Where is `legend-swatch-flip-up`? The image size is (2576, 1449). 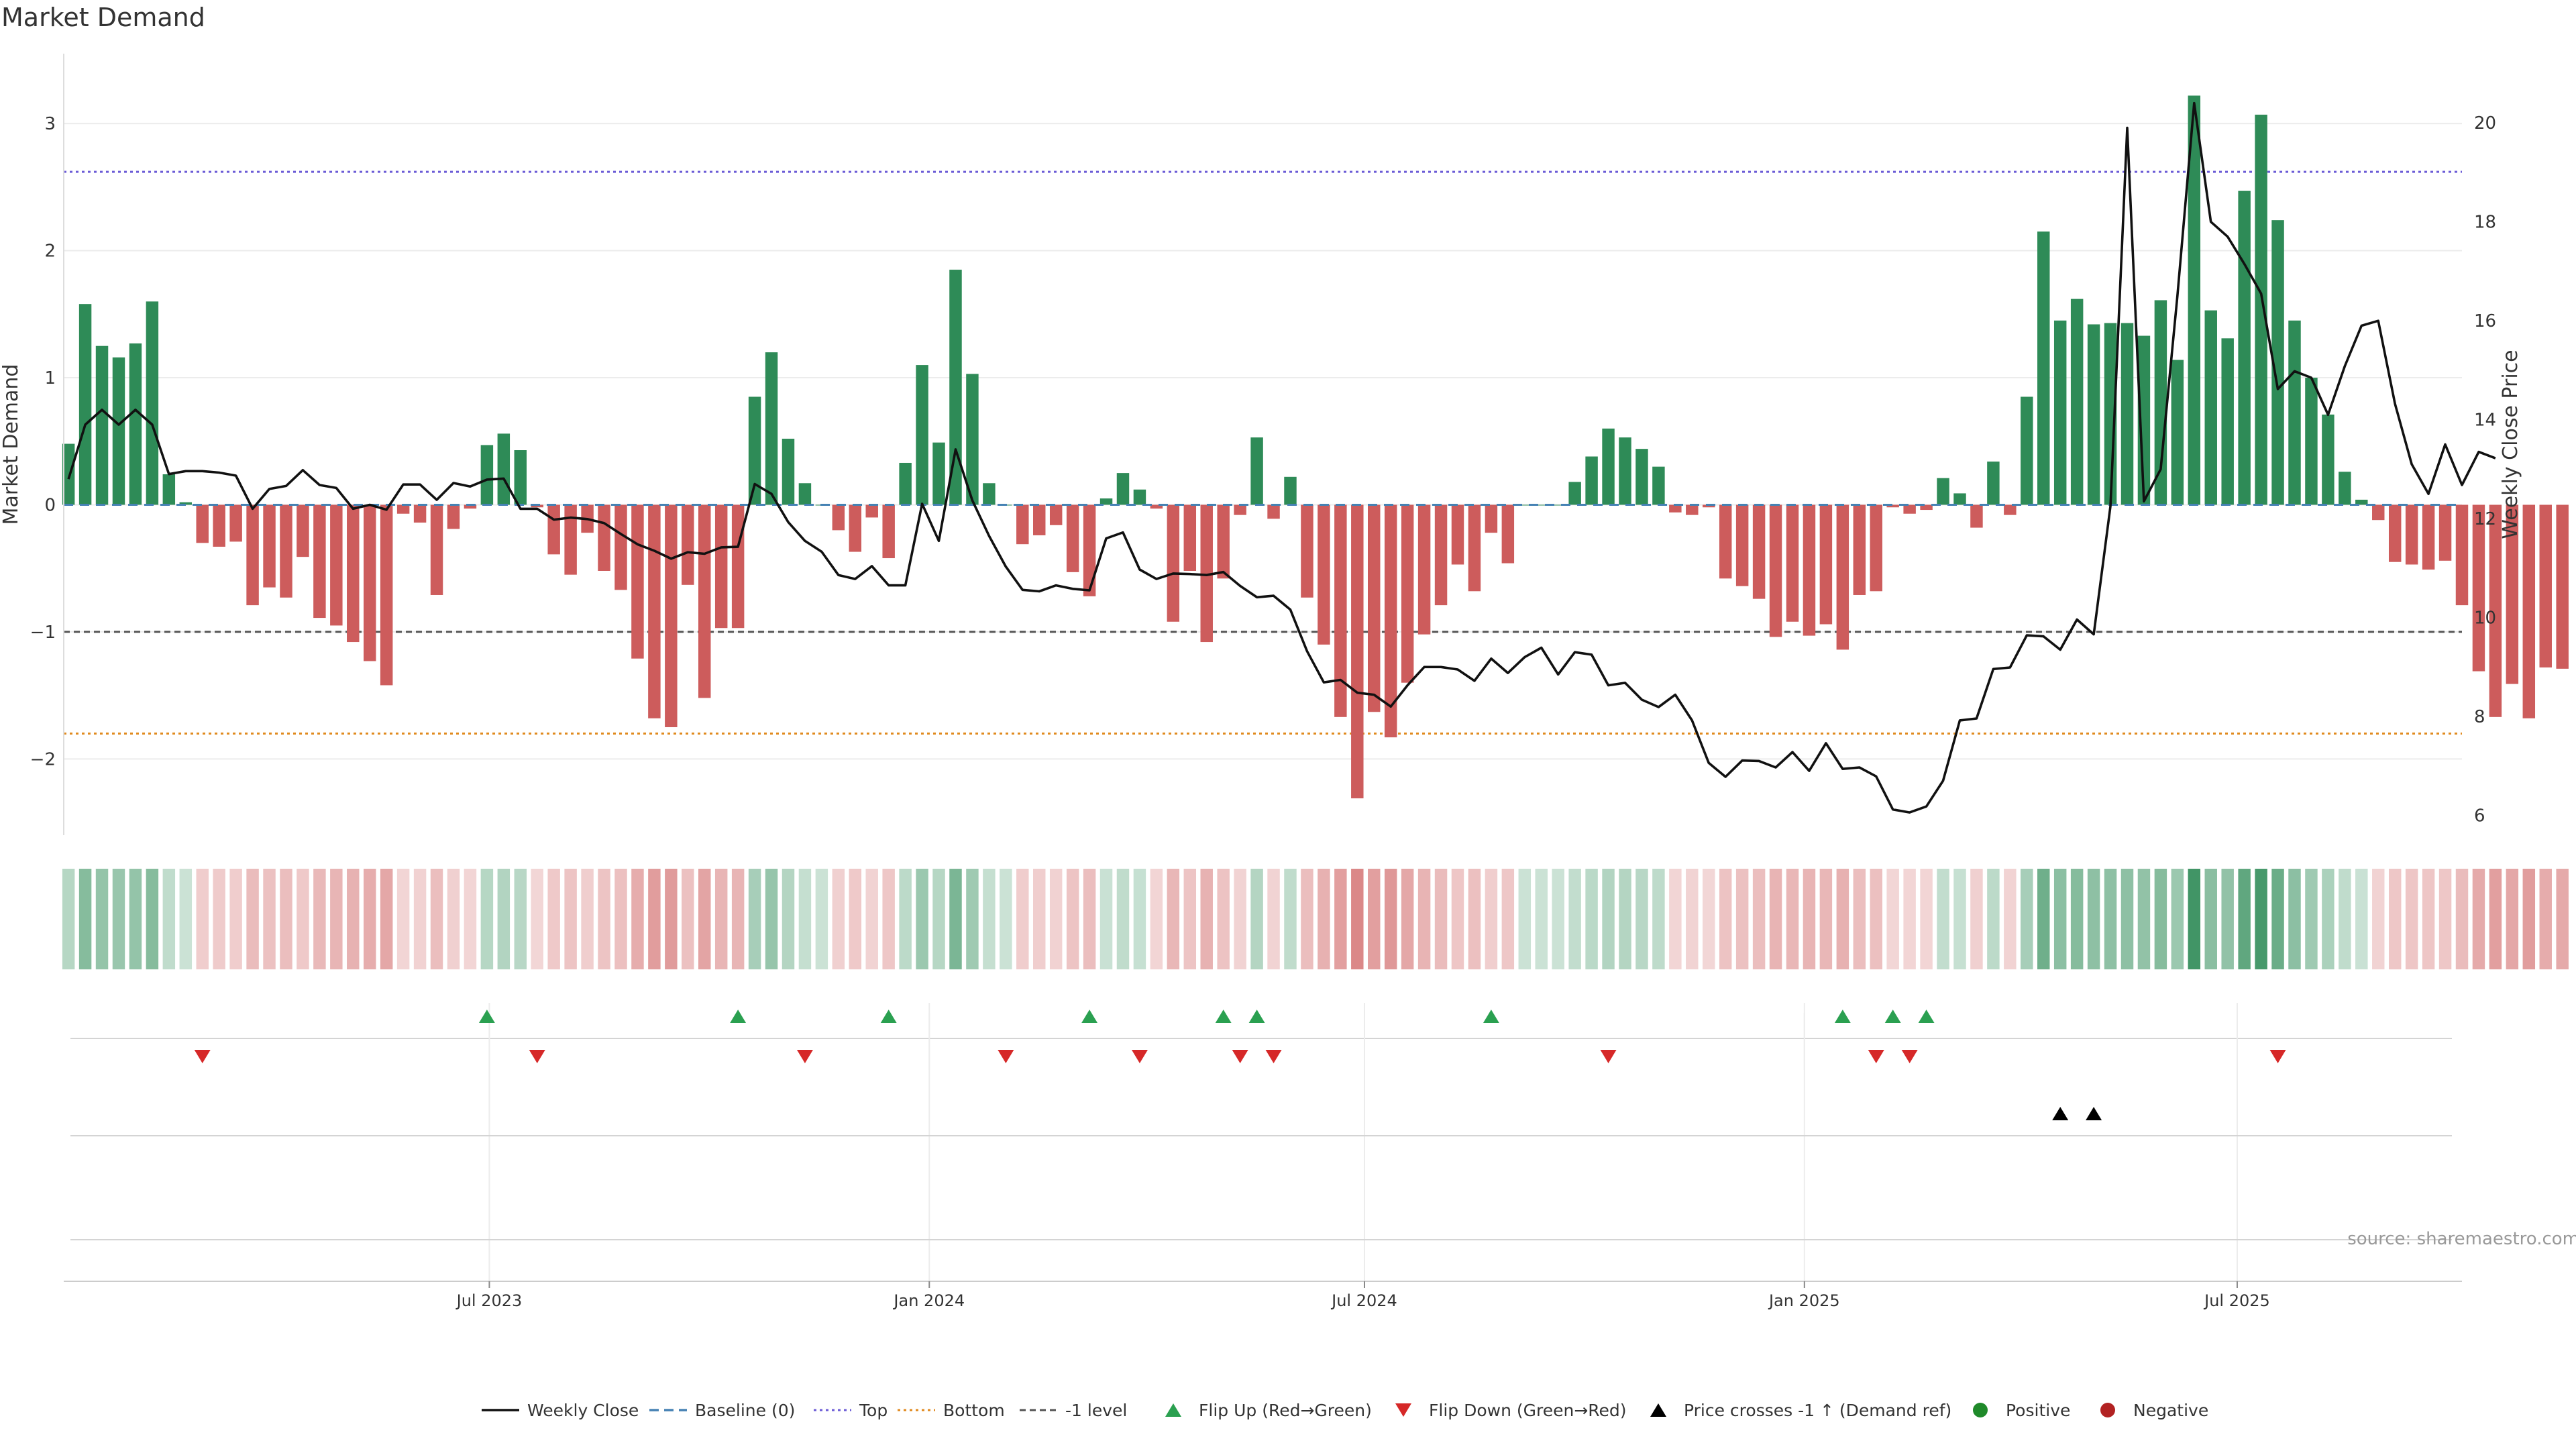
legend-swatch-flip-up is located at coordinates (1173, 1410).